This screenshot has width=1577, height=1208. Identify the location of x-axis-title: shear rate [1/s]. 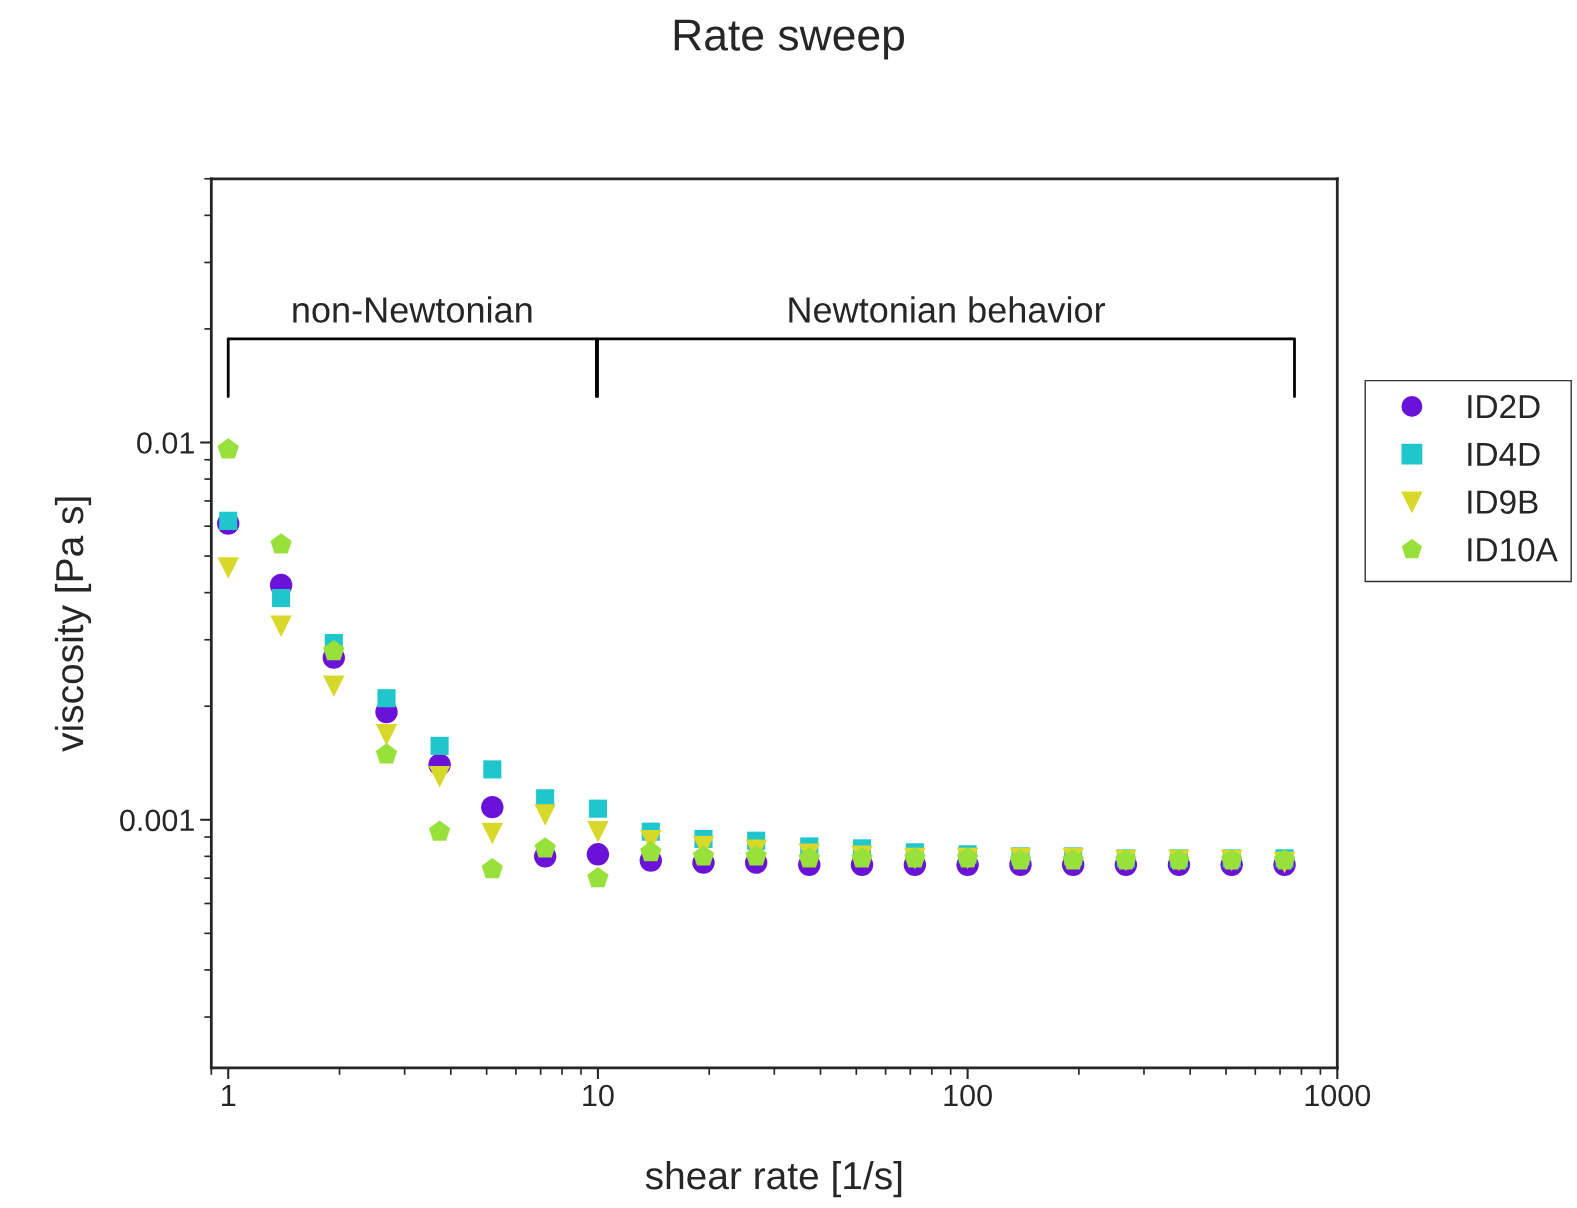
(773, 1179).